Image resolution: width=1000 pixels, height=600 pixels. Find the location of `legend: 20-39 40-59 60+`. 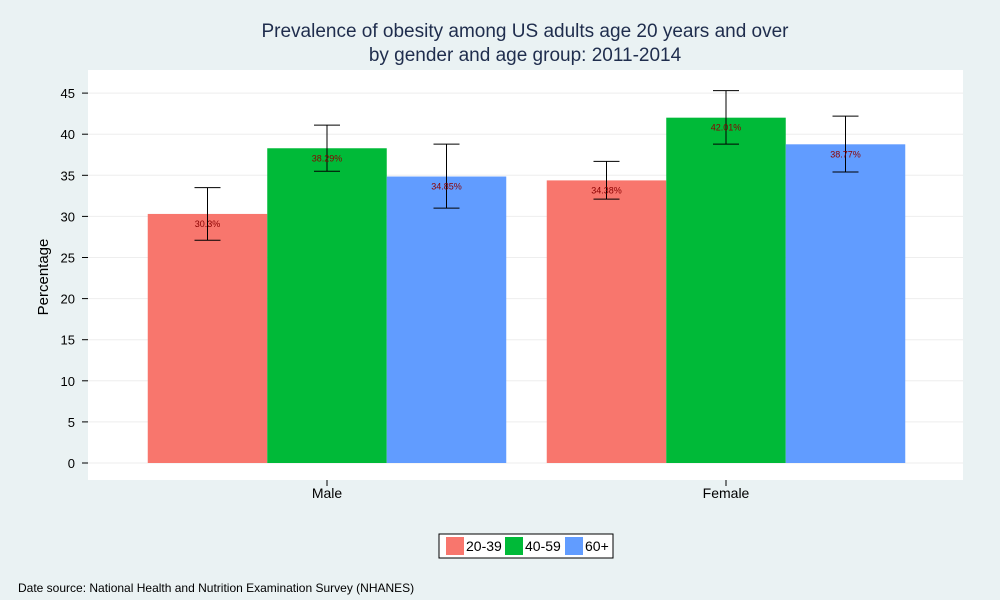

legend: 20-39 40-59 60+ is located at coordinates (526, 546).